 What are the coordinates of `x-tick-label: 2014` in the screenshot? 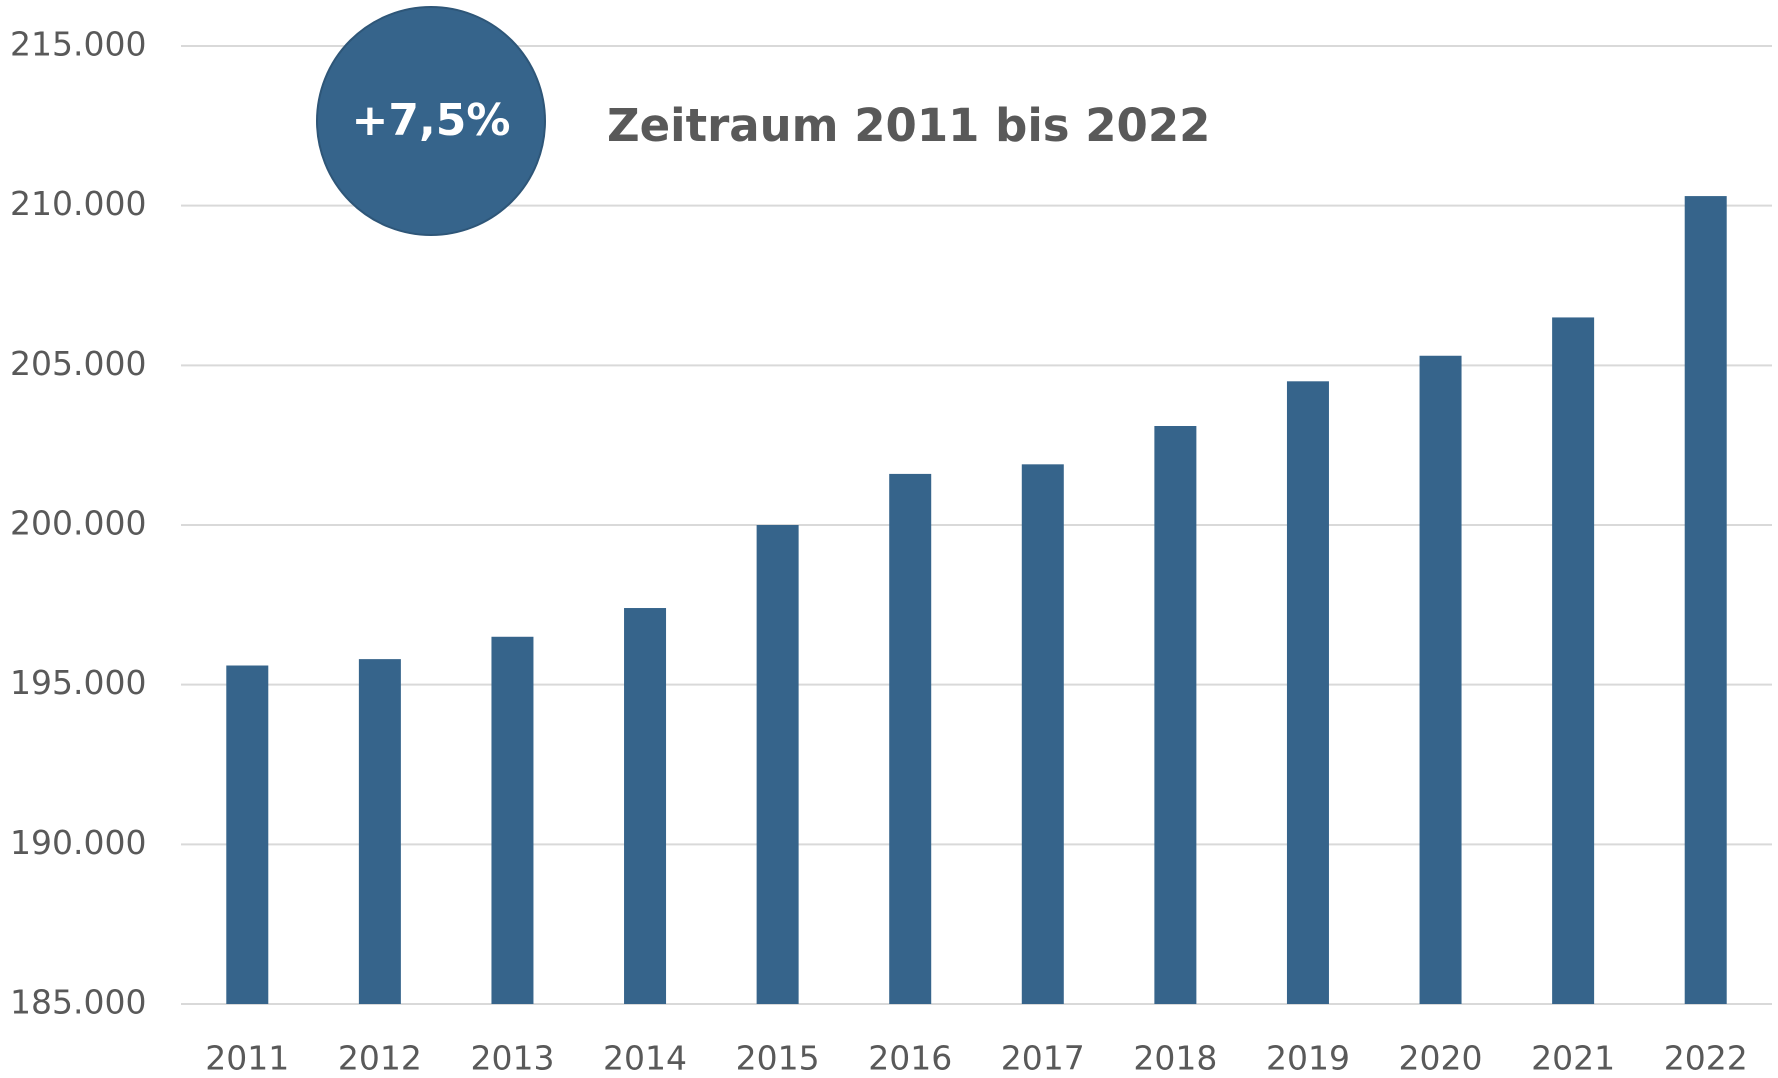 It's located at (645, 1058).